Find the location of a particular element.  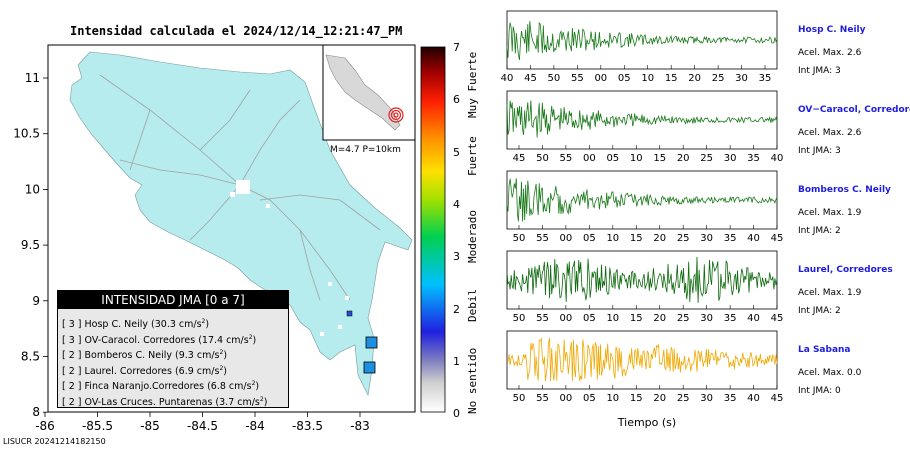

map-x-tick-label: -85.5 is located at coordinates (97, 426).